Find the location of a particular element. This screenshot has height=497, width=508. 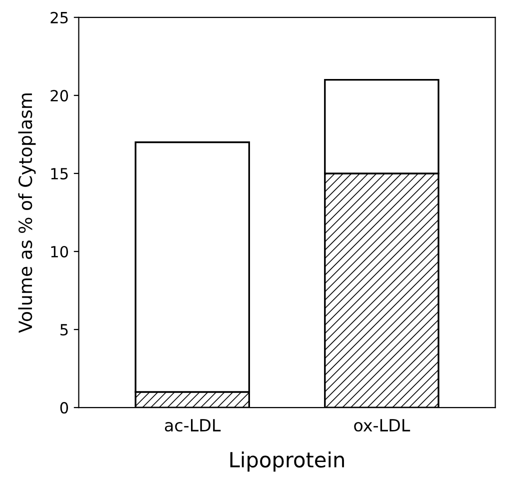

x-tick-label: ox-LDL is located at coordinates (382, 425).